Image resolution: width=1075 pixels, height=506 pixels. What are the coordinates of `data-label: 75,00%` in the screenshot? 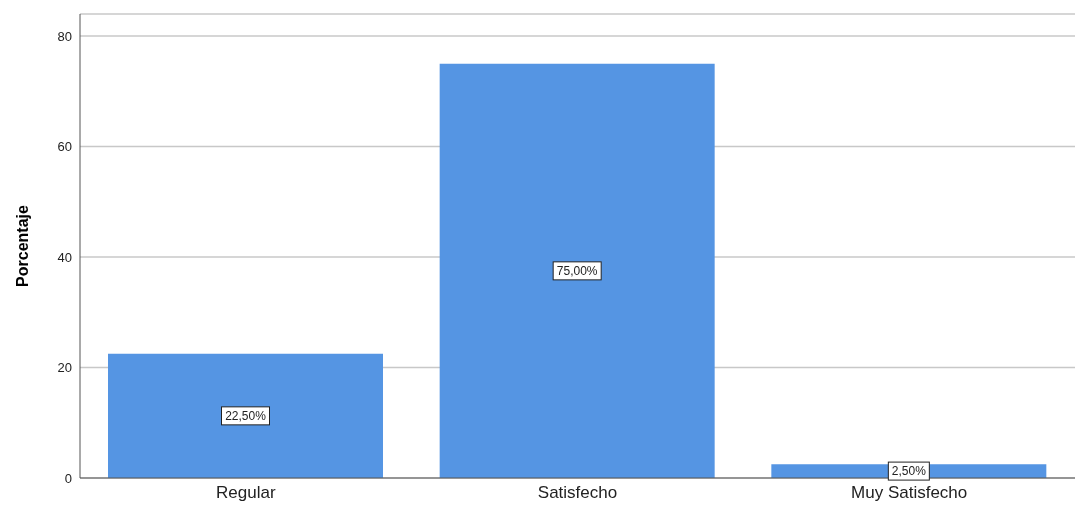 It's located at (577, 270).